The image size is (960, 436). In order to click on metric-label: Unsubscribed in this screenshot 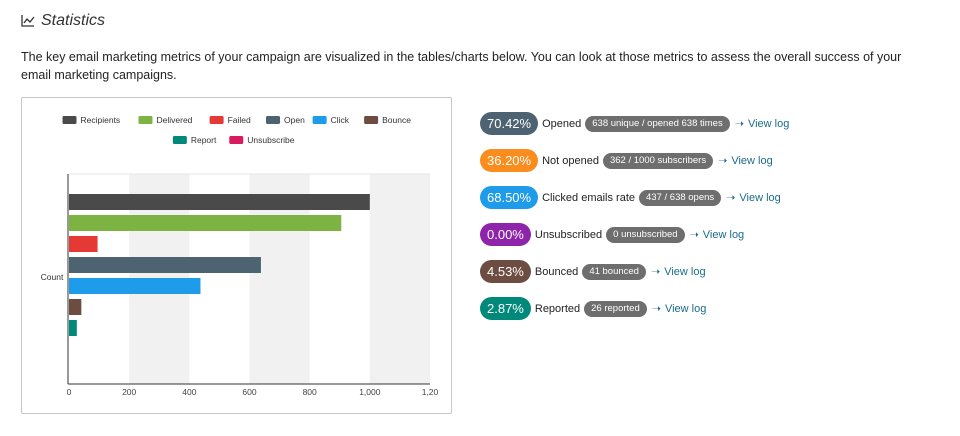, I will do `click(568, 234)`.